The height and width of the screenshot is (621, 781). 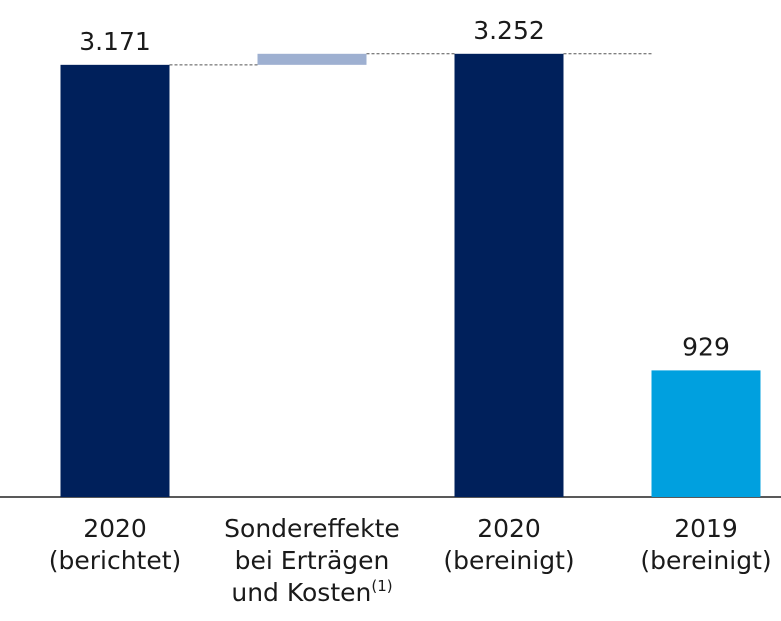 I want to click on x-tick-label: 2019, so click(x=706, y=528).